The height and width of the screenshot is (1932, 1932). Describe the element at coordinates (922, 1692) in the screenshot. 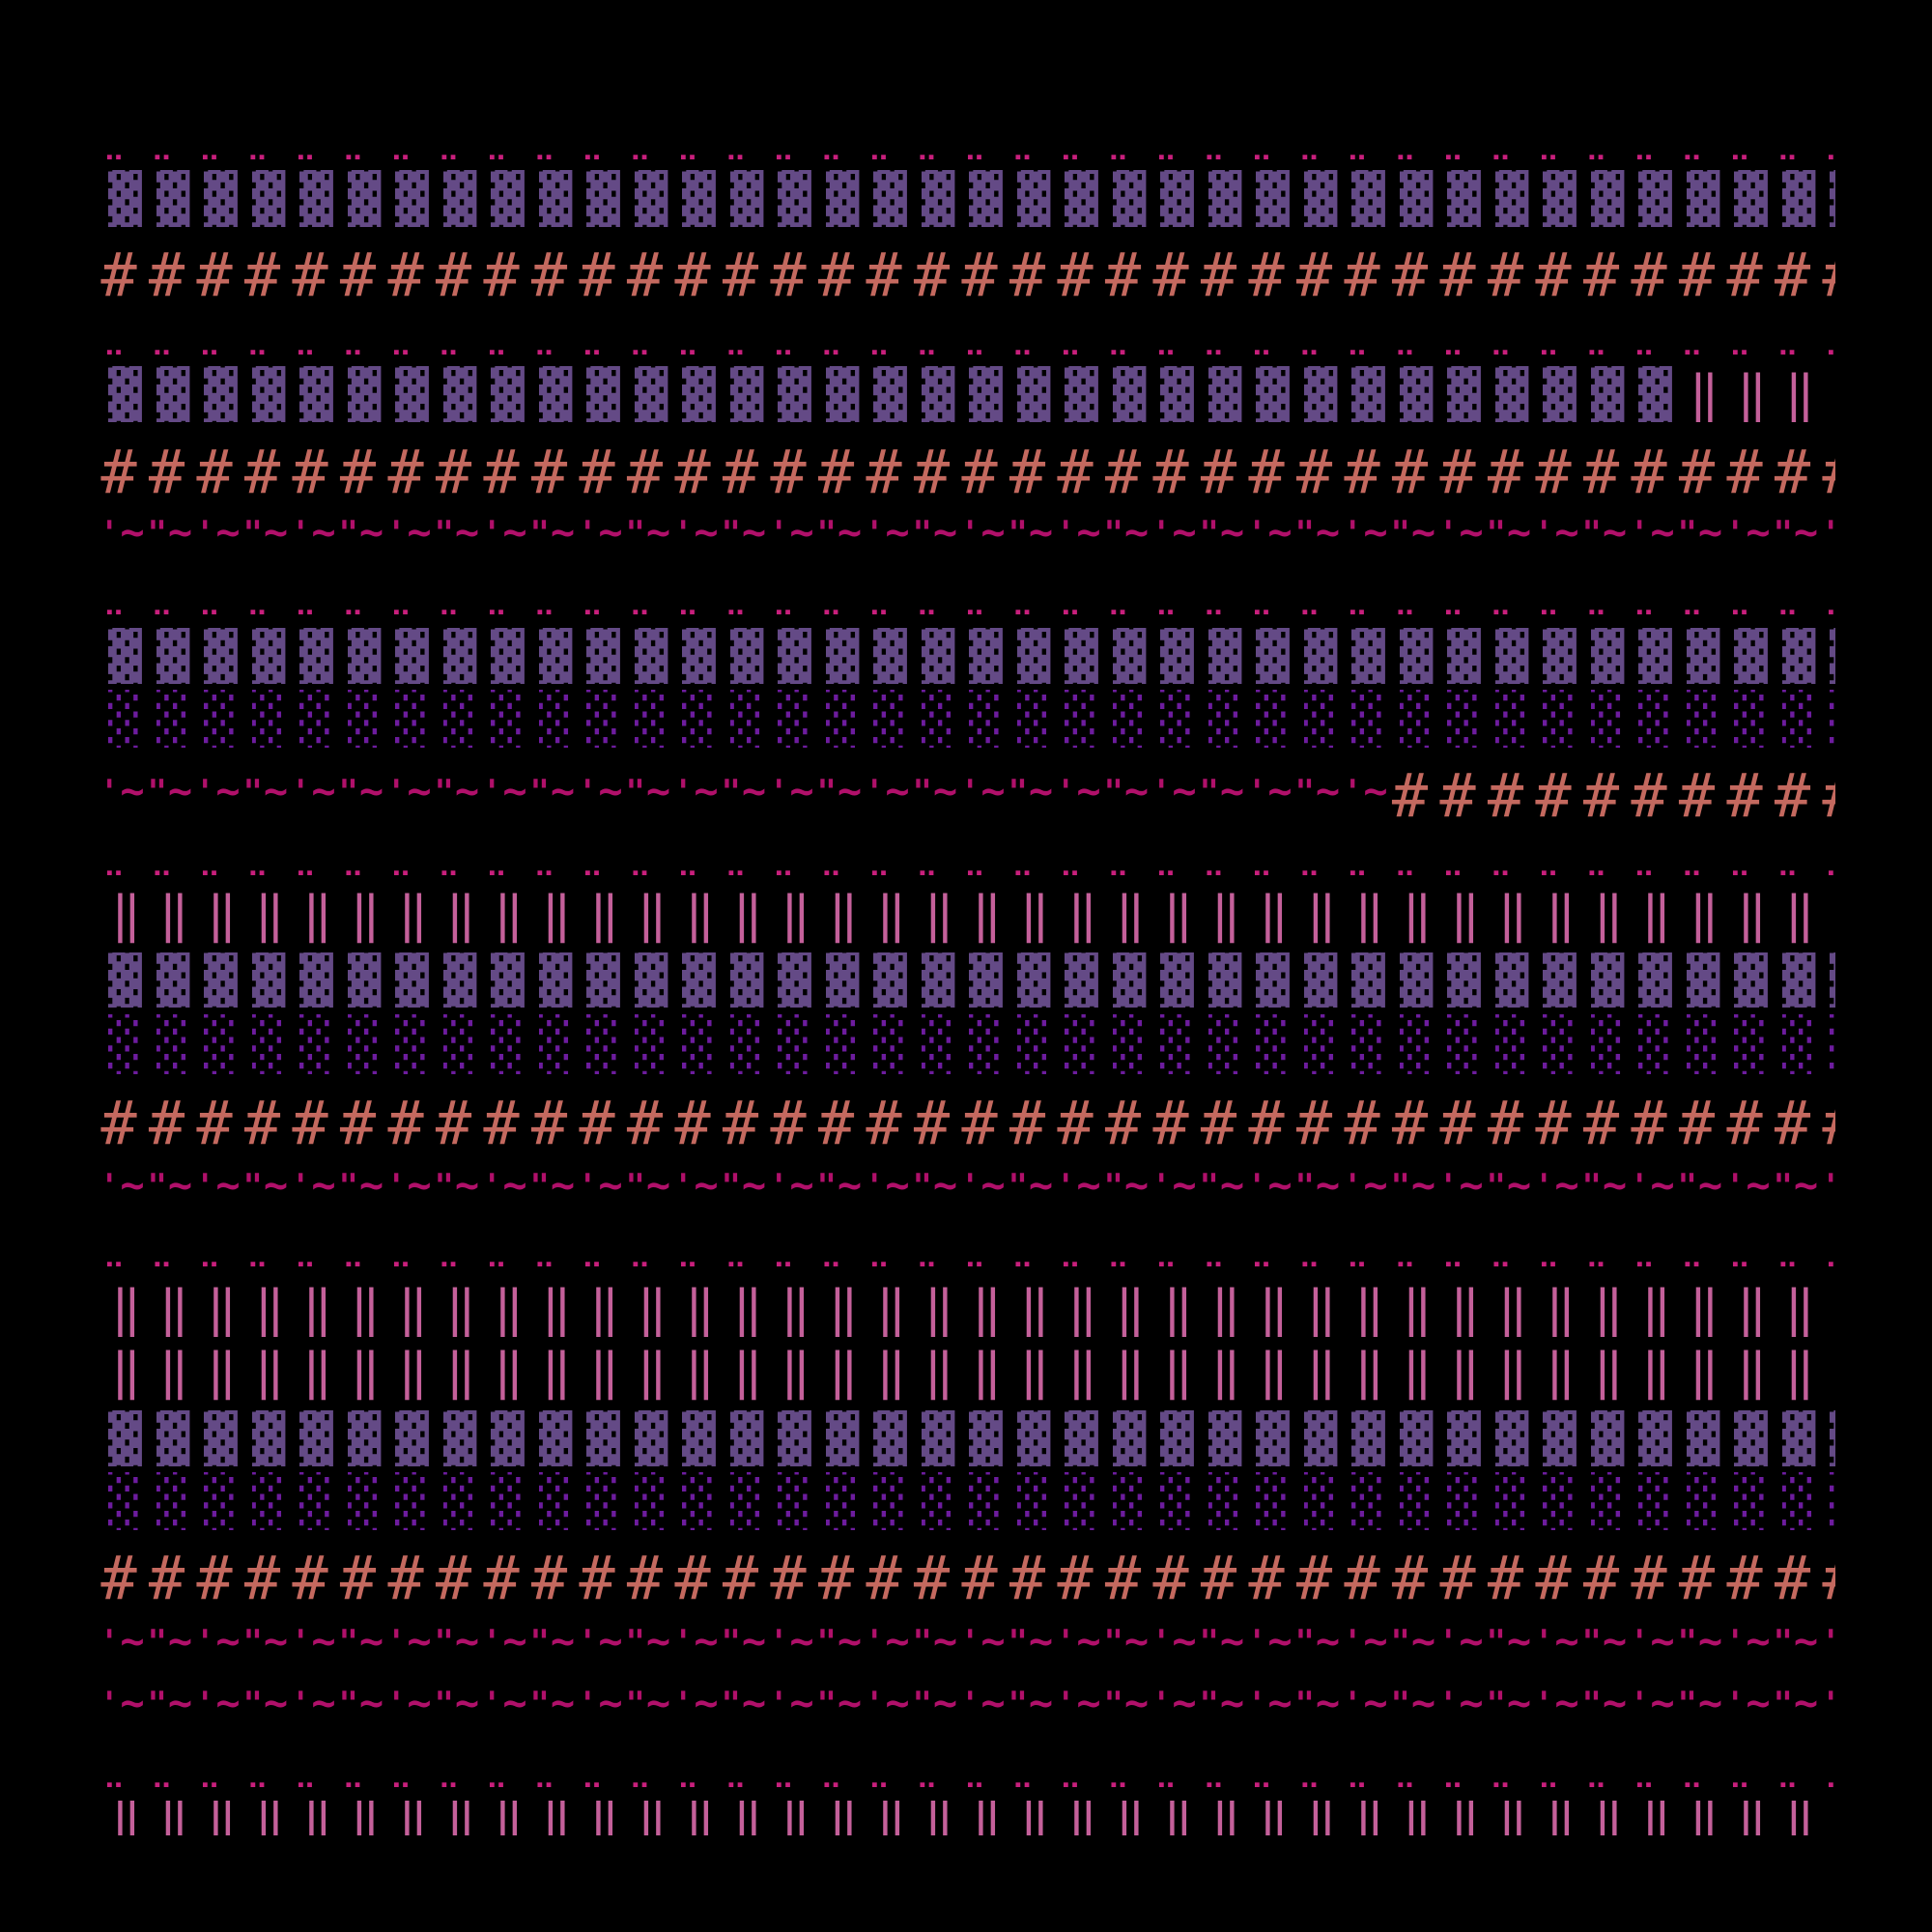

I see `quote-text: "` at that location.